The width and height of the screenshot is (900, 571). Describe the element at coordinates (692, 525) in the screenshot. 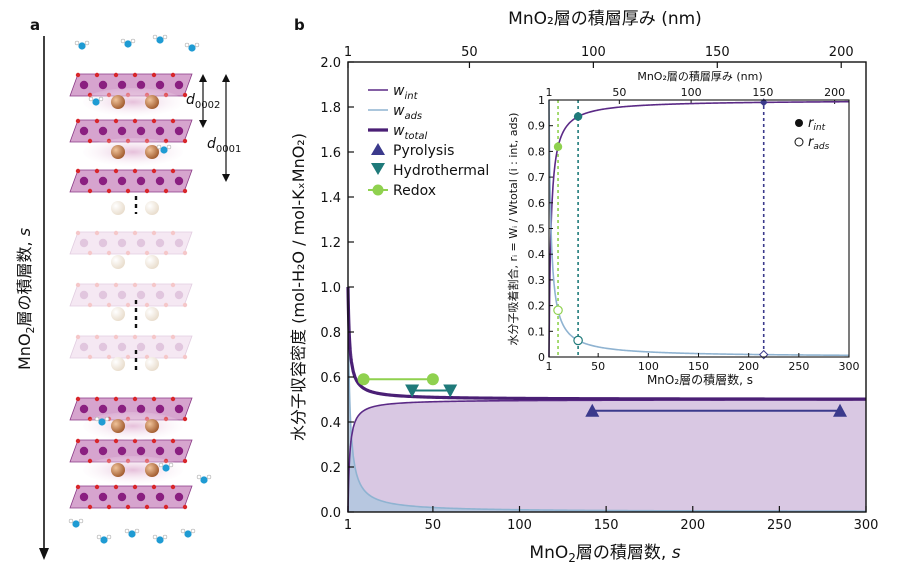

I see `x-tick-label: 200` at that location.